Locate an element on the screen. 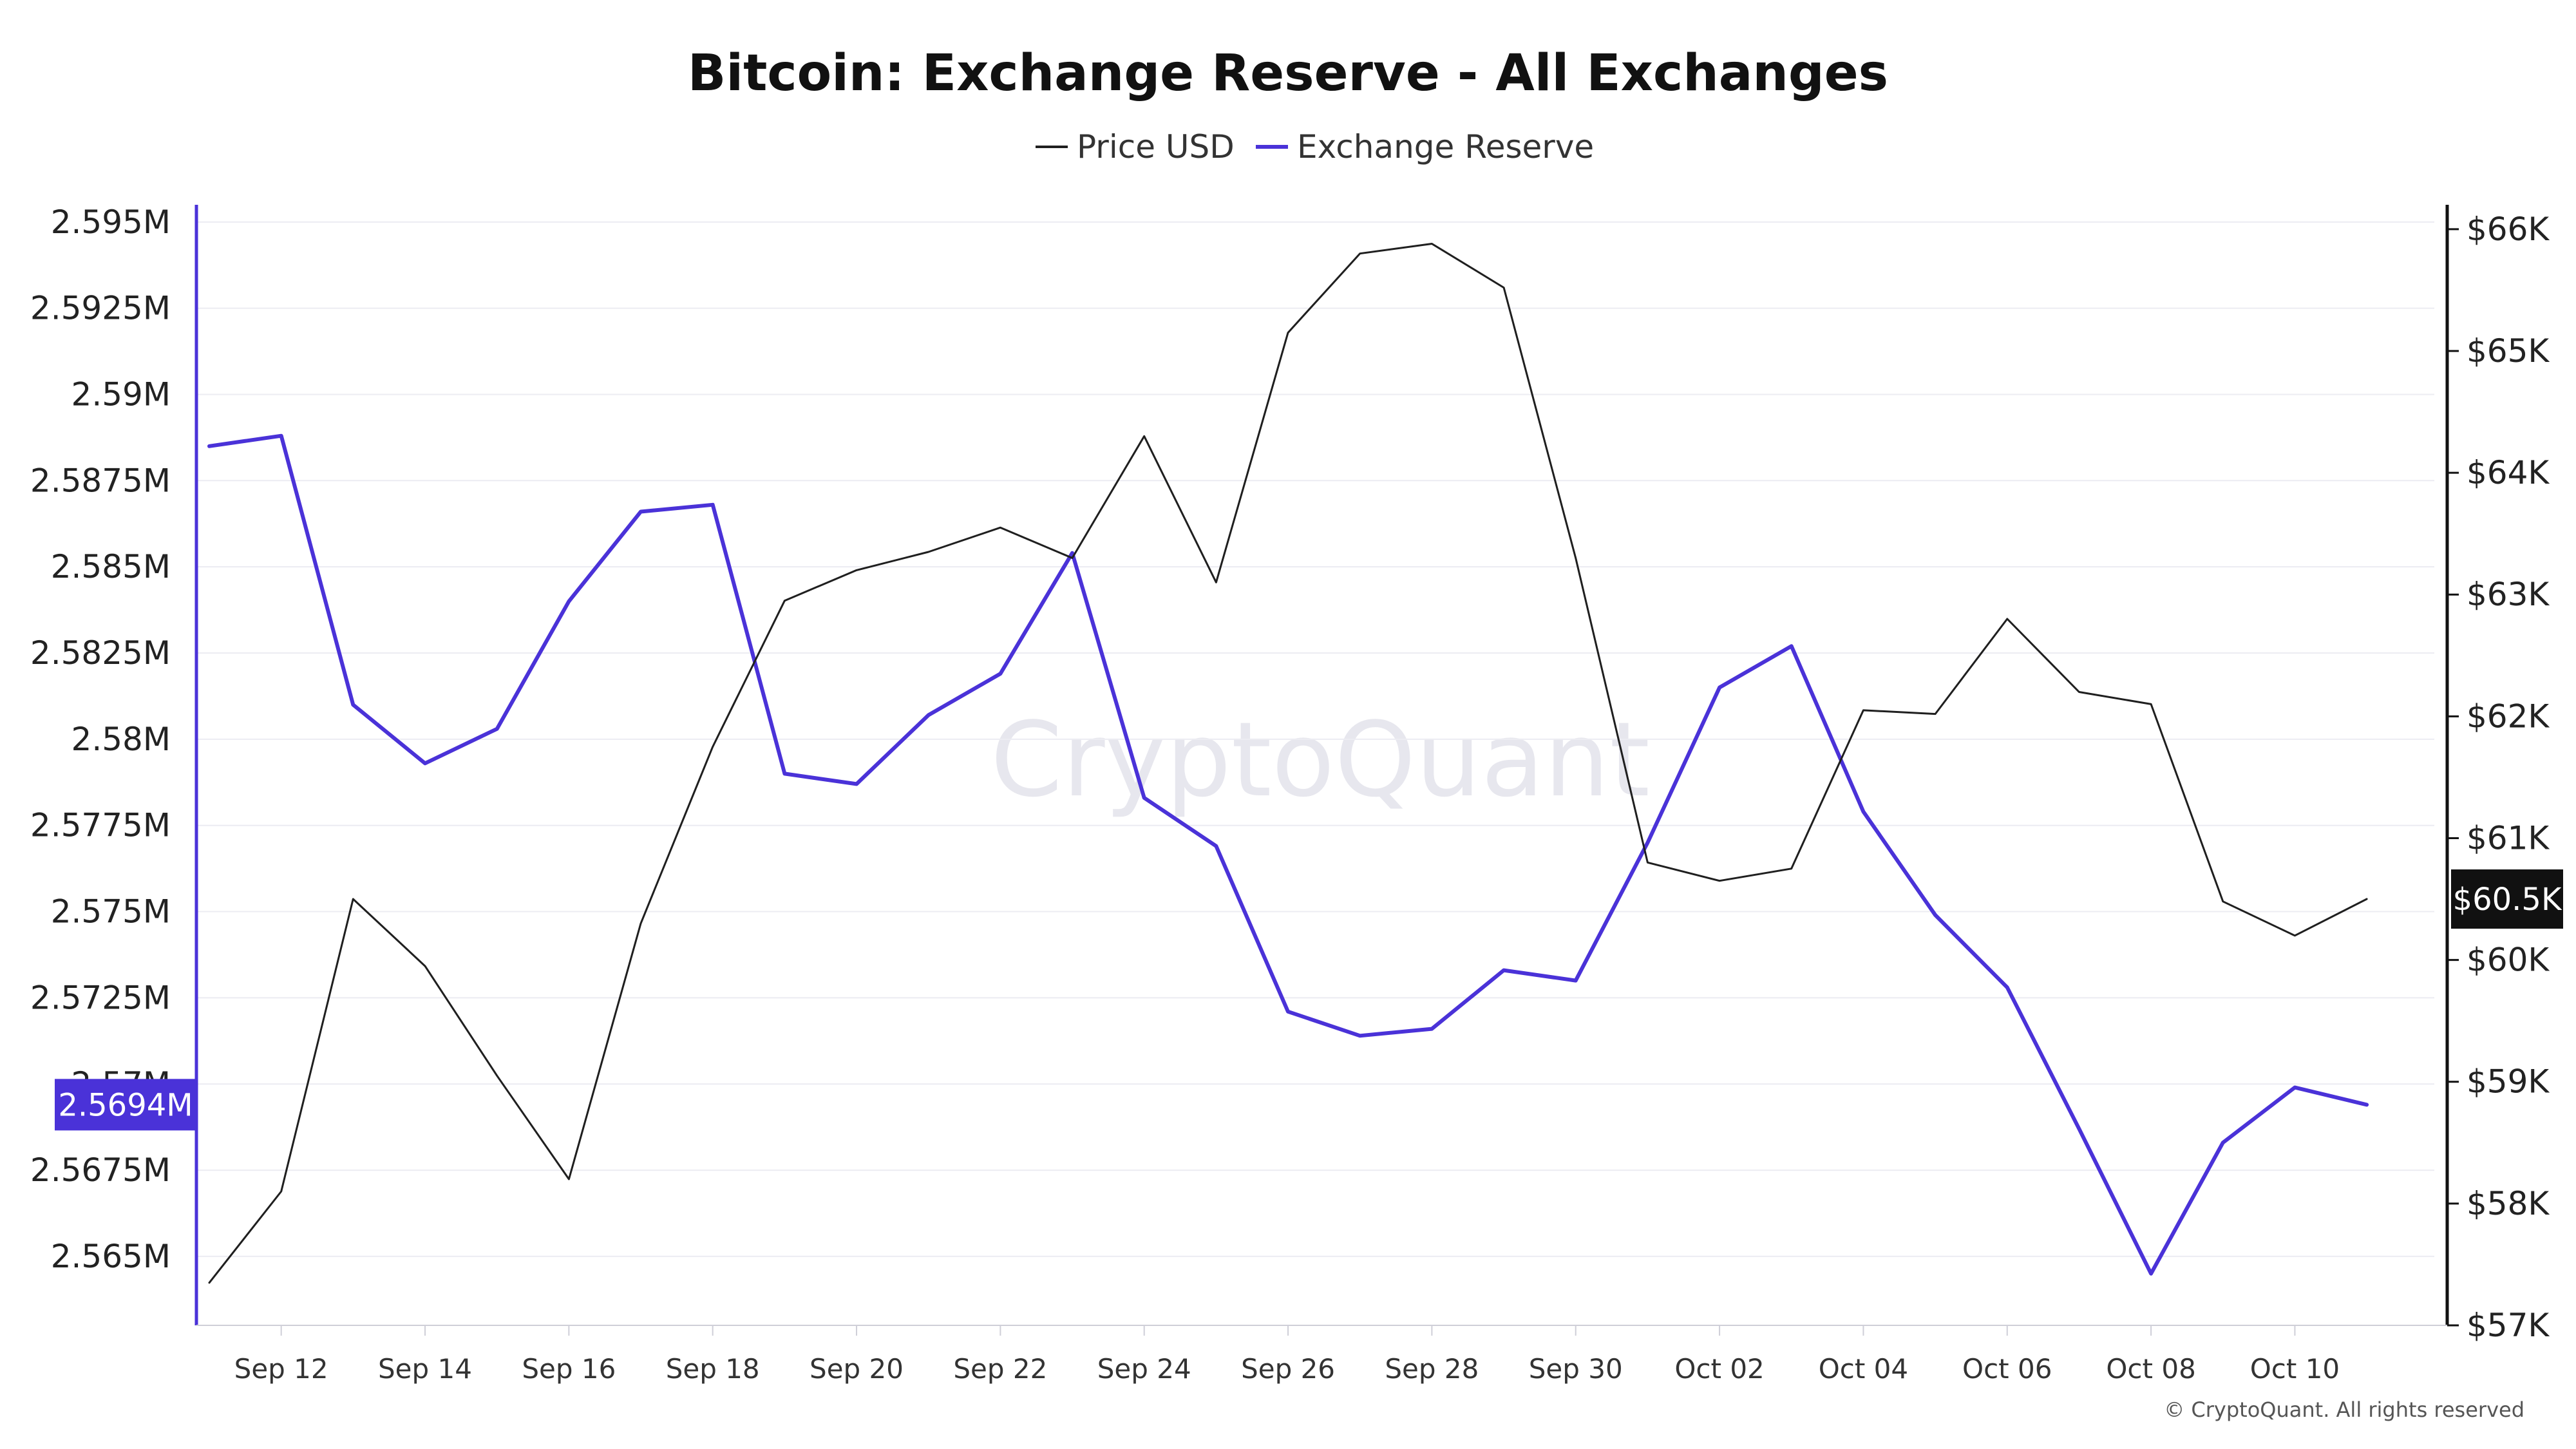 The image size is (2576, 1449). x-tick-label: Sep 12 is located at coordinates (281, 1369).